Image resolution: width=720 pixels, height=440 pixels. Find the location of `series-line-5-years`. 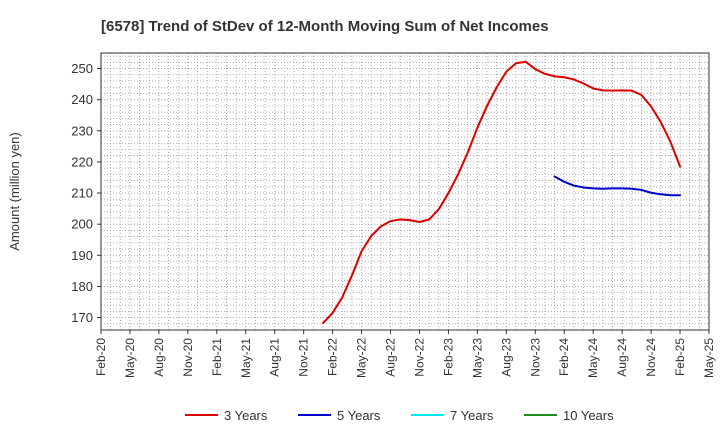

series-line-5-years is located at coordinates (617, 186).